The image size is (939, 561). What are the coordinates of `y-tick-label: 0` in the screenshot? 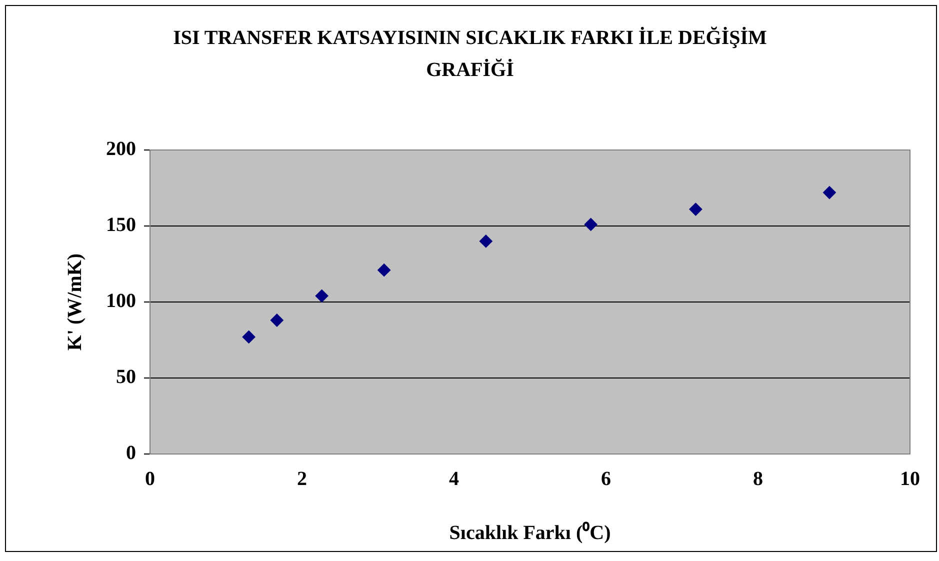 It's located at (131, 453).